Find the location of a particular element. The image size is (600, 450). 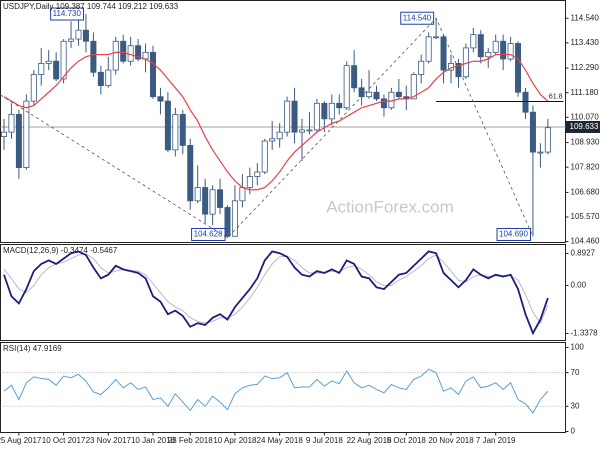

x-tick-label: 9 Jul 2018 is located at coordinates (324, 440).